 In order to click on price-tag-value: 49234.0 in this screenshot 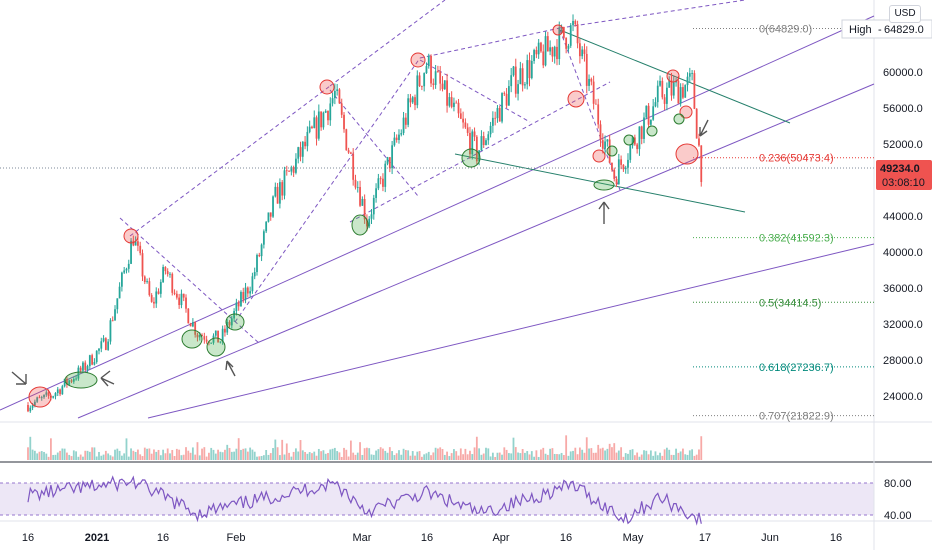, I will do `click(900, 169)`.